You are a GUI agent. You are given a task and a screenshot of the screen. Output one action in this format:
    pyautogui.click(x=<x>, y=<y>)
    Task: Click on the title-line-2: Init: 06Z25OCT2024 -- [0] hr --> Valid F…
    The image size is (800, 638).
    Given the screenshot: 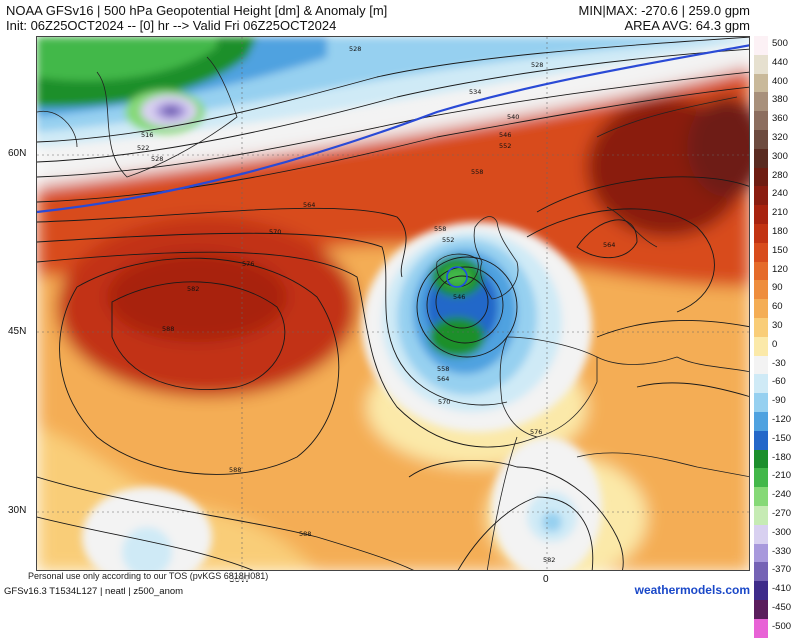 What is the action you would take?
    pyautogui.click(x=171, y=25)
    